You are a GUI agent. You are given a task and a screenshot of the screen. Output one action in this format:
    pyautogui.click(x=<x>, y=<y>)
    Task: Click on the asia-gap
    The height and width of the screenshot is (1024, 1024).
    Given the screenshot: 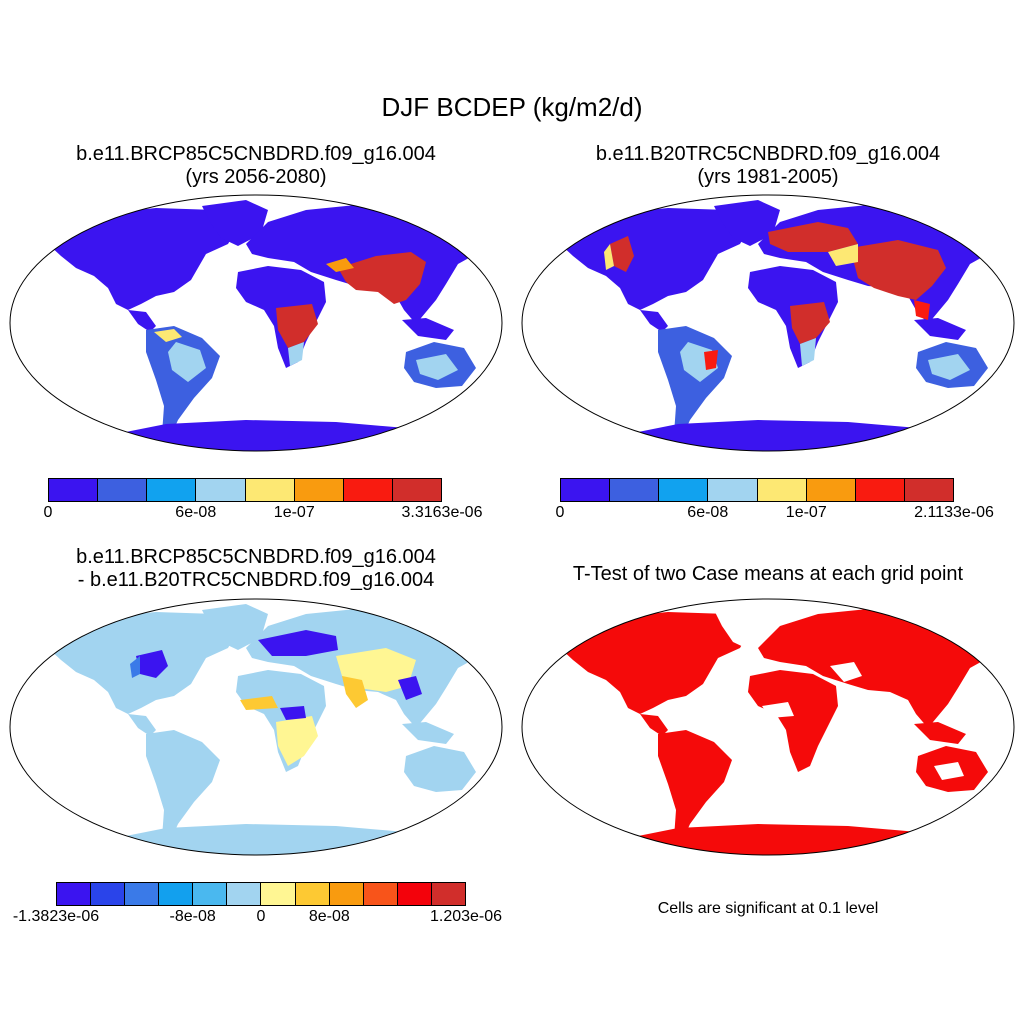 What is the action you would take?
    pyautogui.click(x=846, y=672)
    